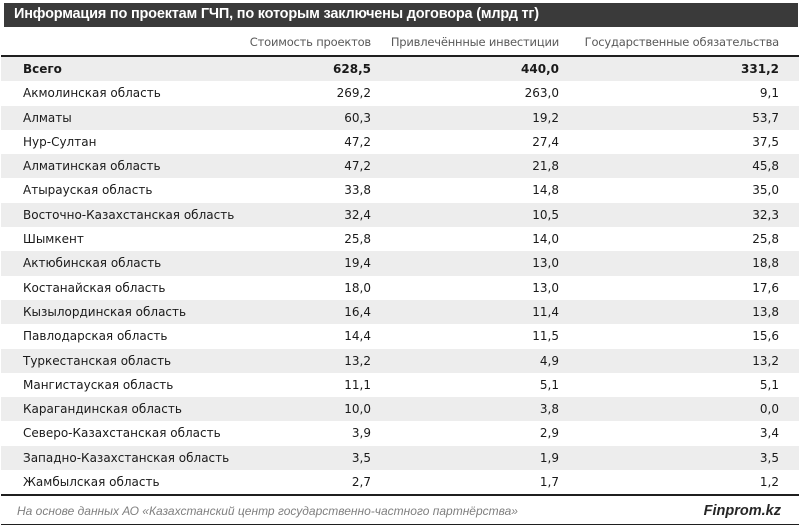  What do you see at coordinates (352, 69) in the screenshot?
I see `total-cost-value: 628,5` at bounding box center [352, 69].